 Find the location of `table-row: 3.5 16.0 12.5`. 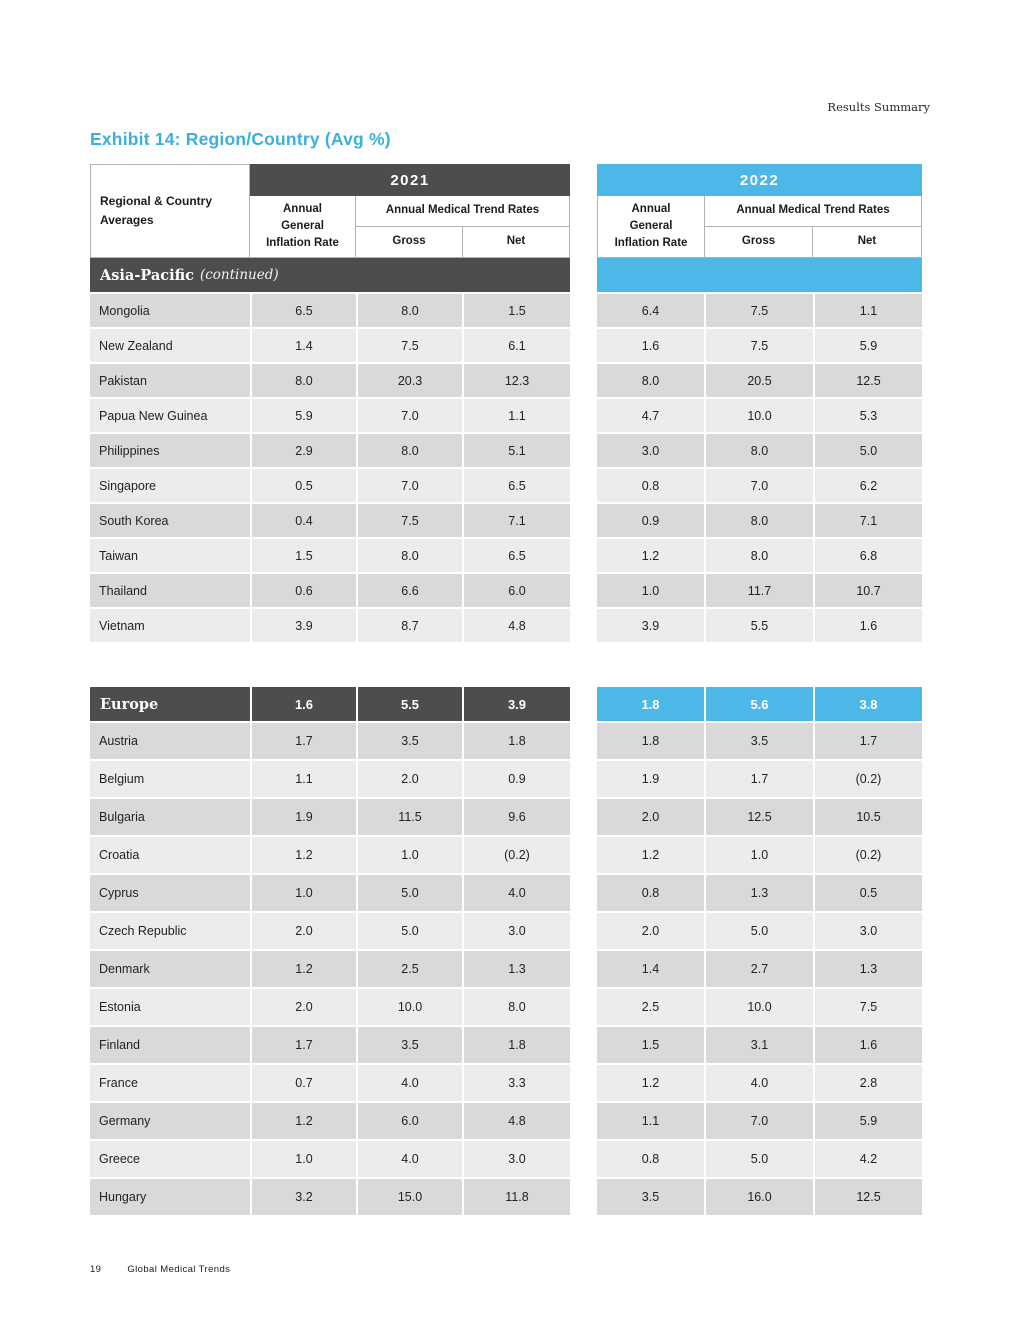

table-row: 3.5 16.0 12.5 is located at coordinates (759, 1197).